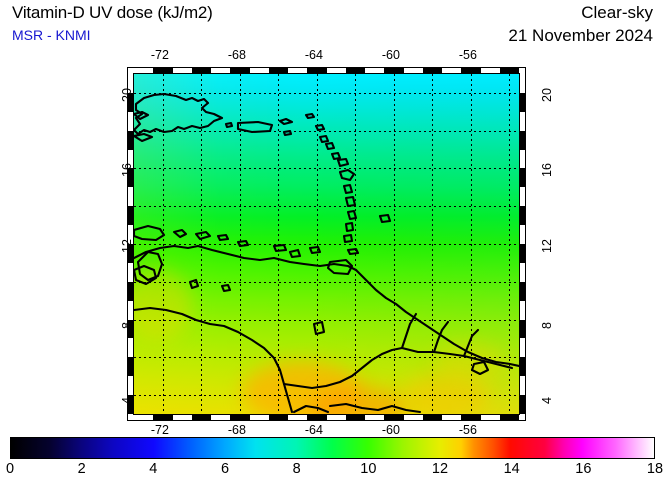 Image resolution: width=665 pixels, height=480 pixels. I want to click on x-axis-tick-label-bottom: -72, so click(159, 430).